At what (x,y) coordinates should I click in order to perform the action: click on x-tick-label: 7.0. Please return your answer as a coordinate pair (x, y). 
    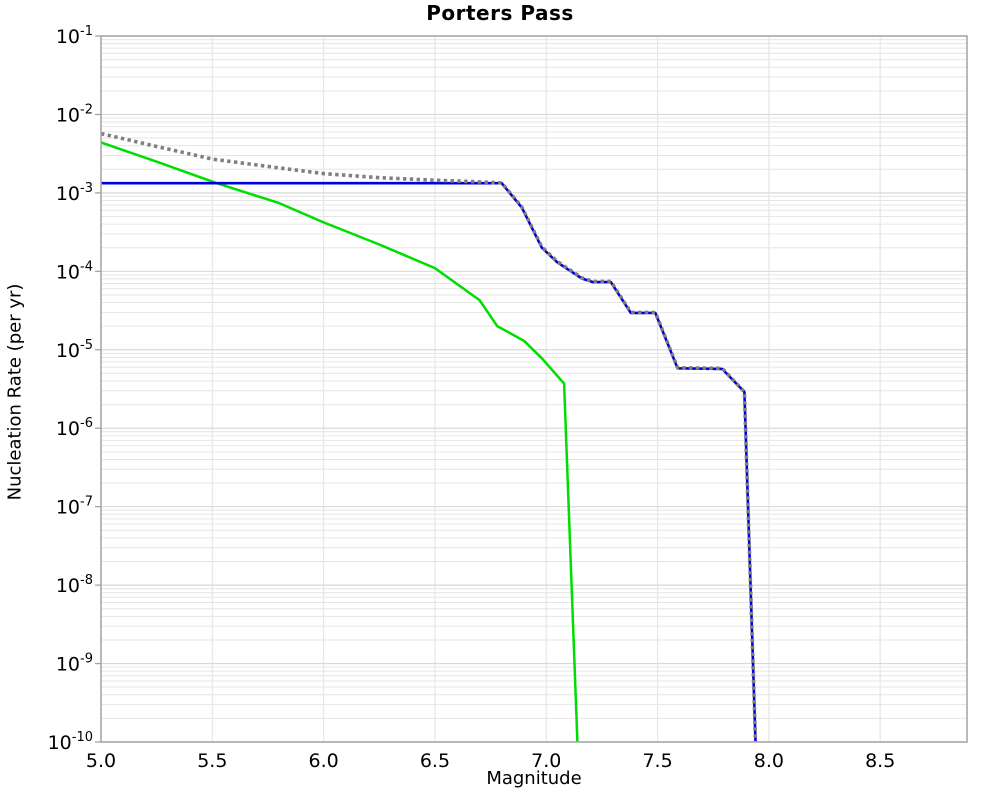
    Looking at the image, I should click on (546, 761).